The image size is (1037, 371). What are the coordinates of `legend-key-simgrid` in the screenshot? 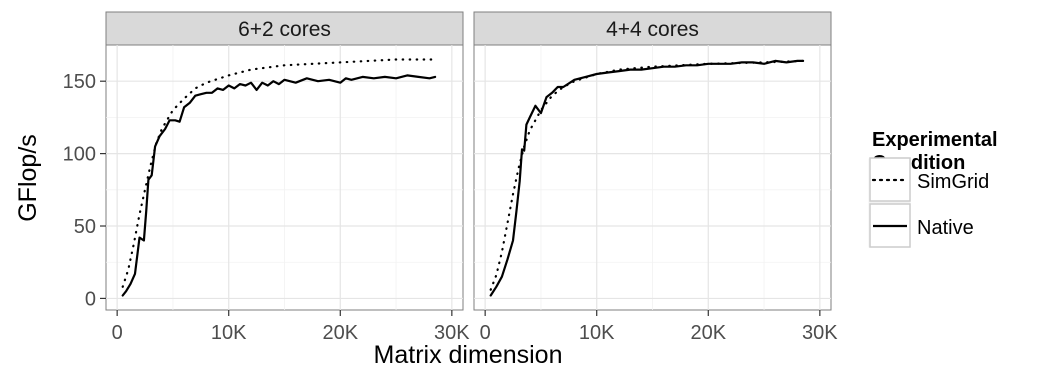 It's located at (890, 179).